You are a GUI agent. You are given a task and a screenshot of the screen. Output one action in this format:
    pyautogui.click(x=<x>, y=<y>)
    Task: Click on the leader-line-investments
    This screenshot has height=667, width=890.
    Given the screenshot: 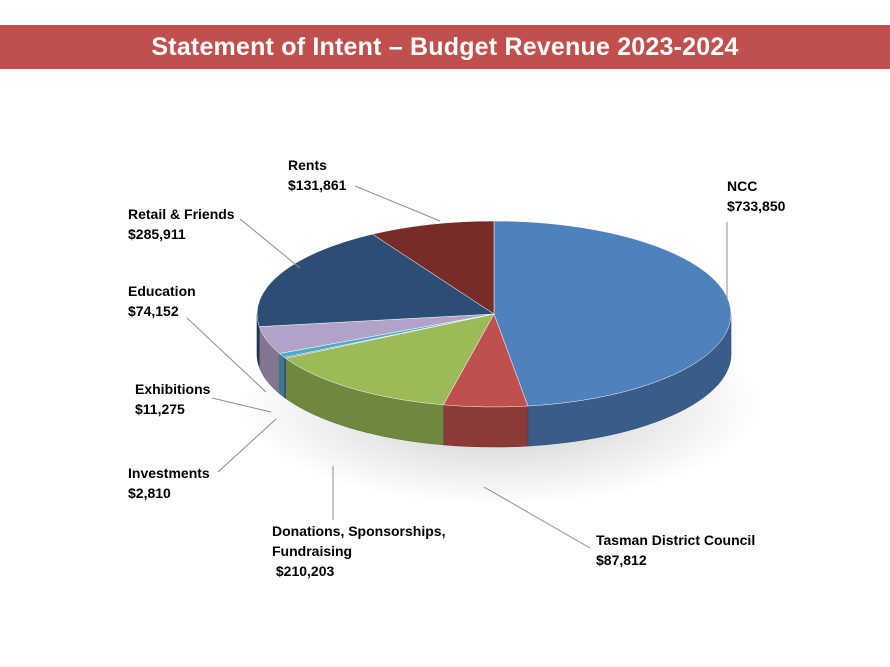 What is the action you would take?
    pyautogui.click(x=247, y=445)
    